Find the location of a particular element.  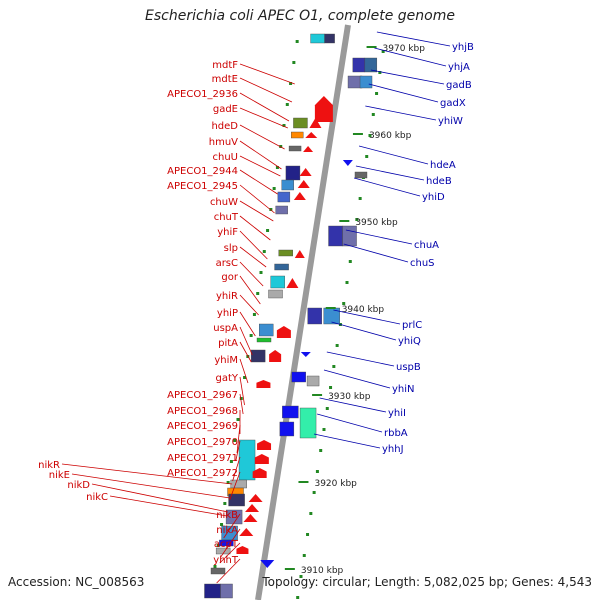

right-gene-label: gadB is located at coordinates (459, 85).